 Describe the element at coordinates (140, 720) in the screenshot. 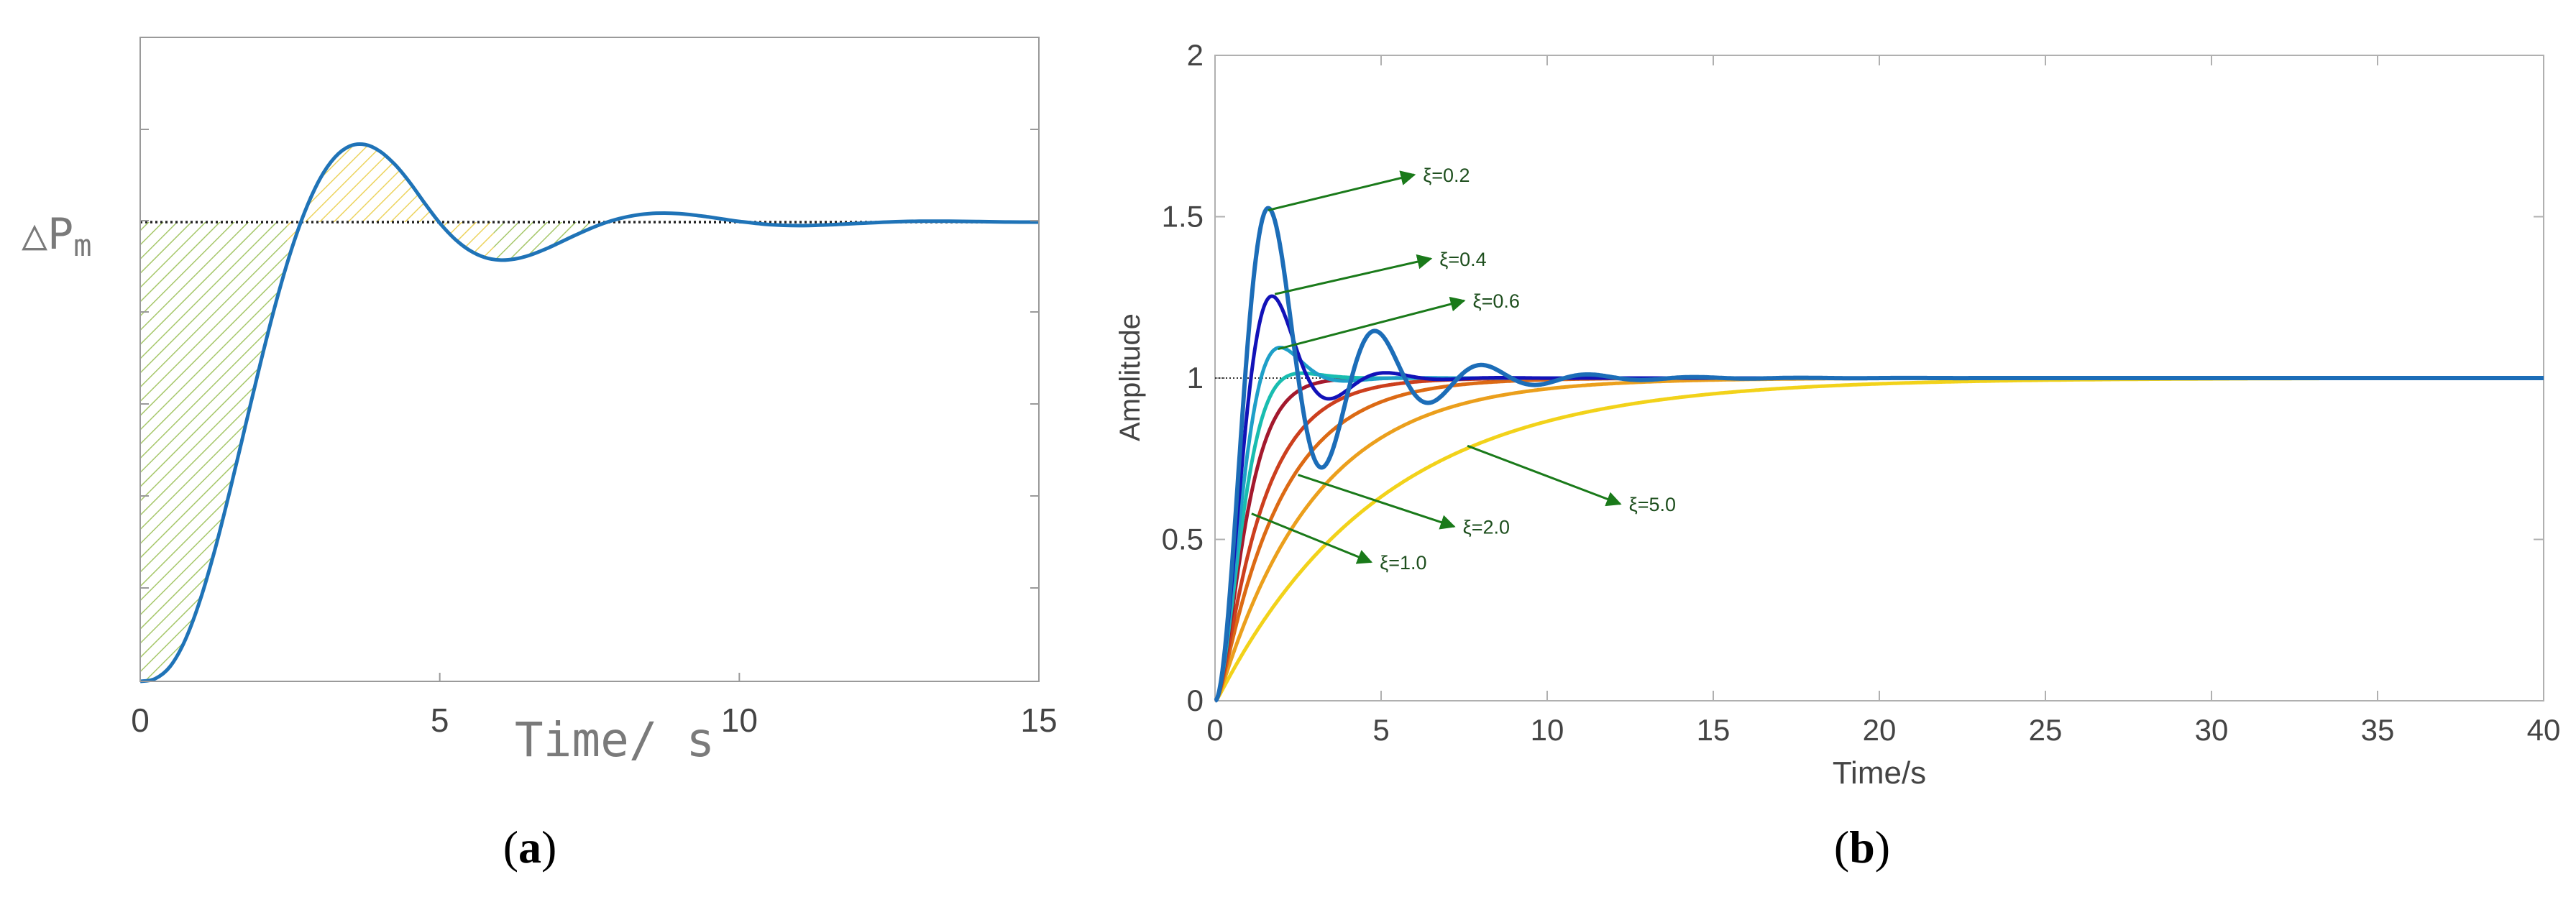

I see `panel-a-x-tick-label-0: 0` at that location.